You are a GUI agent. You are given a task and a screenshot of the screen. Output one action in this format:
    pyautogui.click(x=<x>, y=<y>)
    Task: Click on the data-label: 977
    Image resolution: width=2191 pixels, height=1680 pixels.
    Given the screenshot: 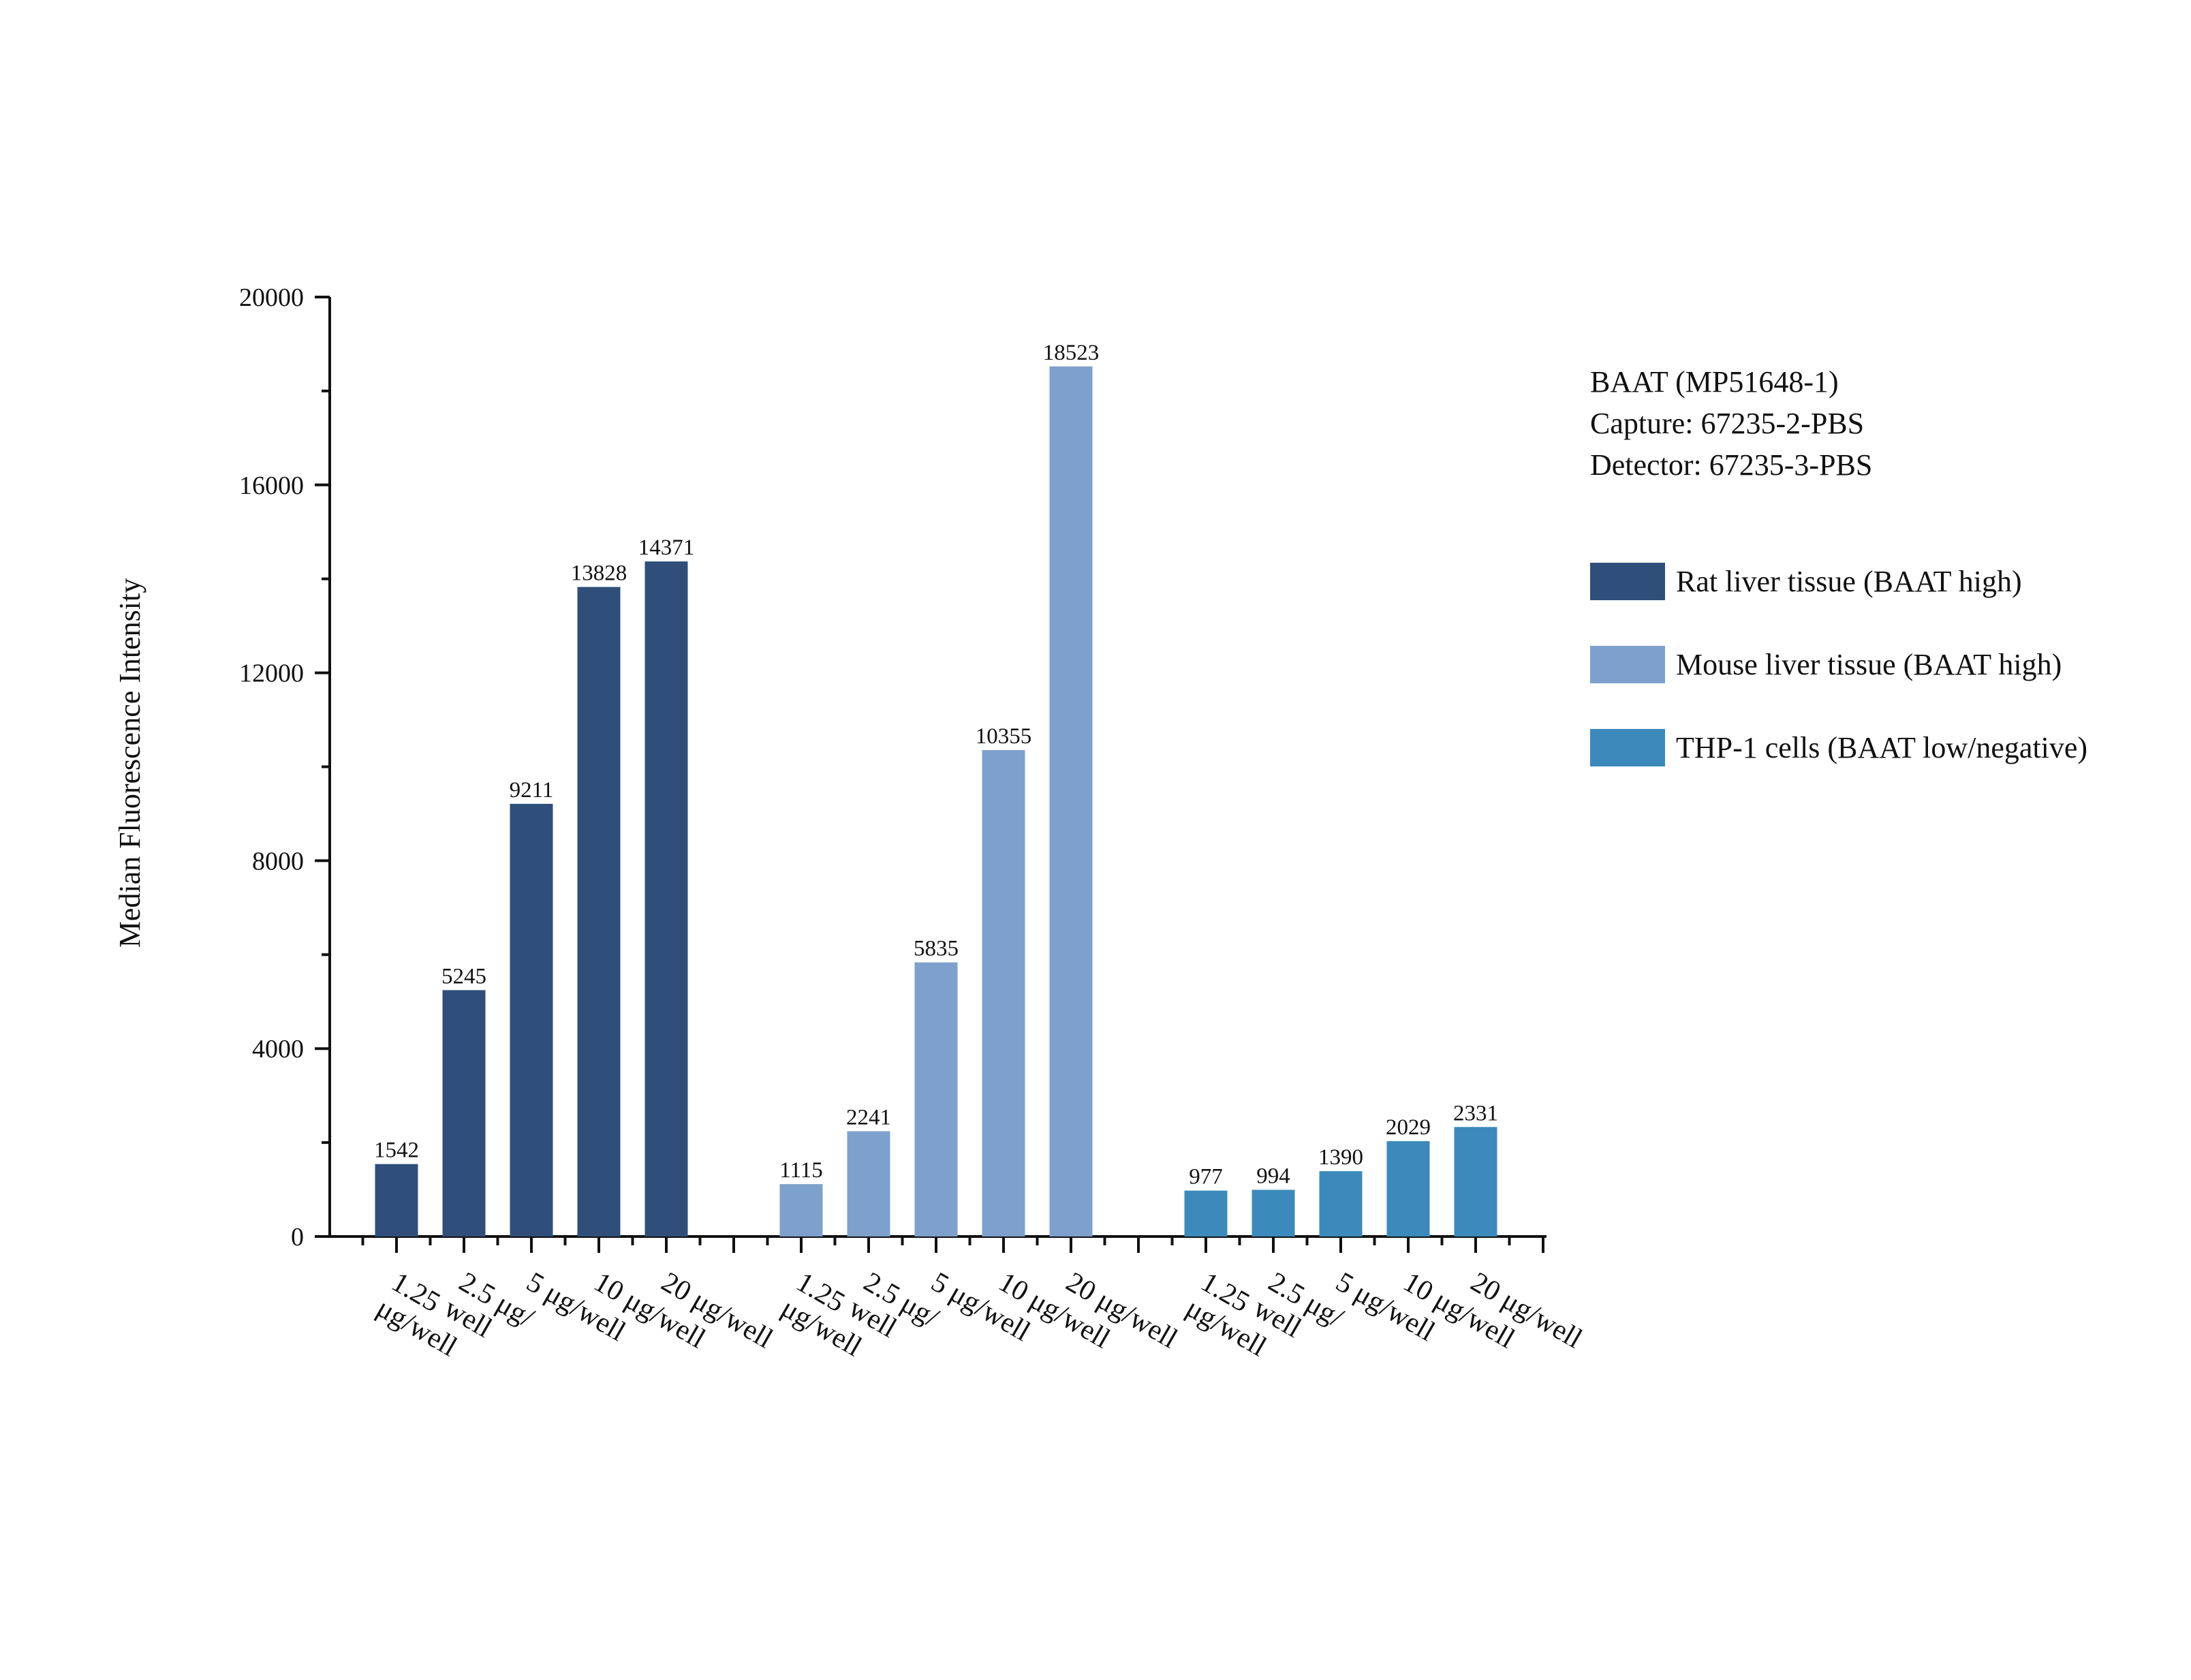 What is the action you would take?
    pyautogui.click(x=1206, y=1177)
    